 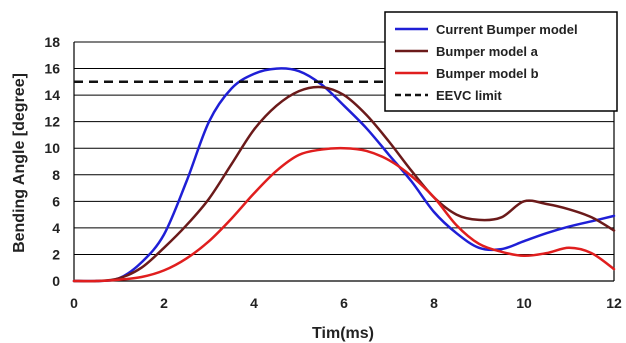 What do you see at coordinates (52, 42) in the screenshot?
I see `y-tick-label: 18` at bounding box center [52, 42].